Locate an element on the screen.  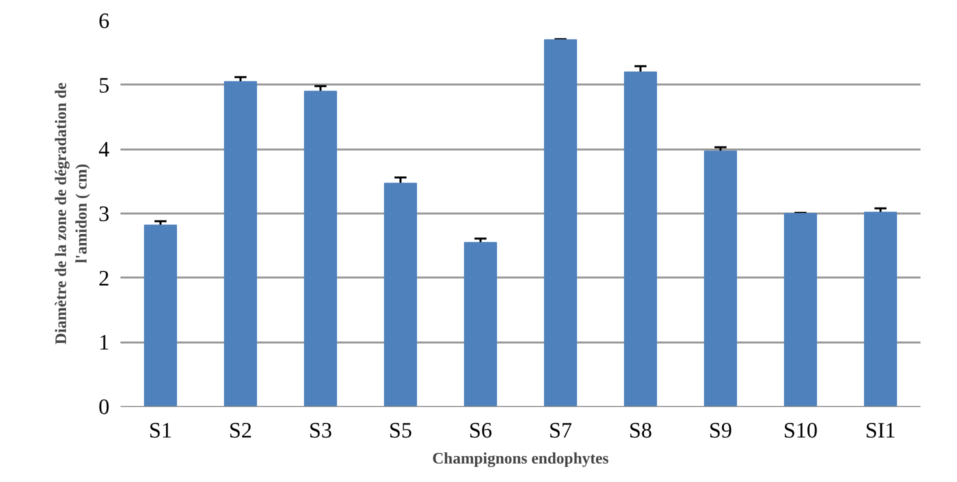
y-tick-label: 6 is located at coordinates (104, 20).